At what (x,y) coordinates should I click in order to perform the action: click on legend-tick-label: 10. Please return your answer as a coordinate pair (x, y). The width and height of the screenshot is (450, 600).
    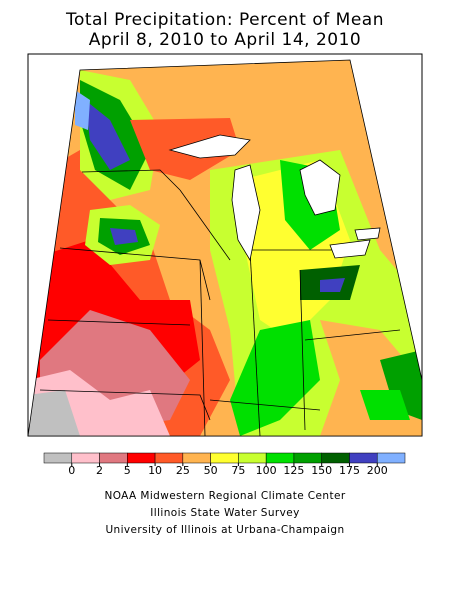
    Looking at the image, I should click on (155, 470).